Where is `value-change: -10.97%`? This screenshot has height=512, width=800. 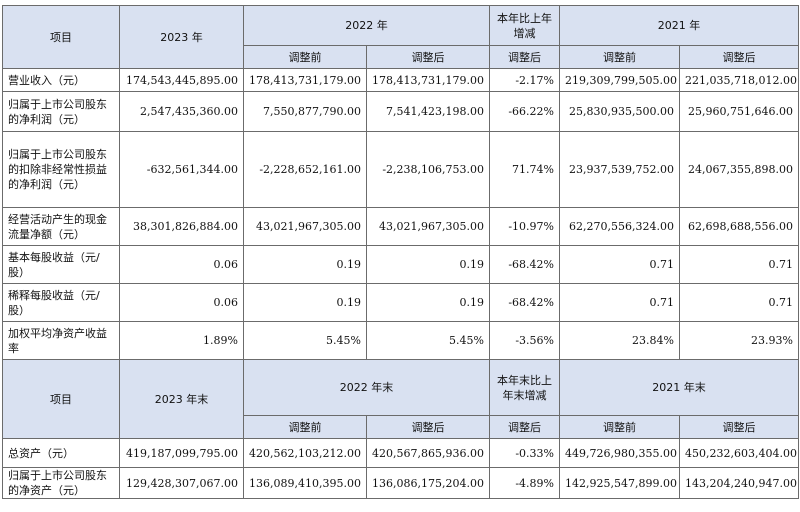
value-change: -10.97% is located at coordinates (524, 226).